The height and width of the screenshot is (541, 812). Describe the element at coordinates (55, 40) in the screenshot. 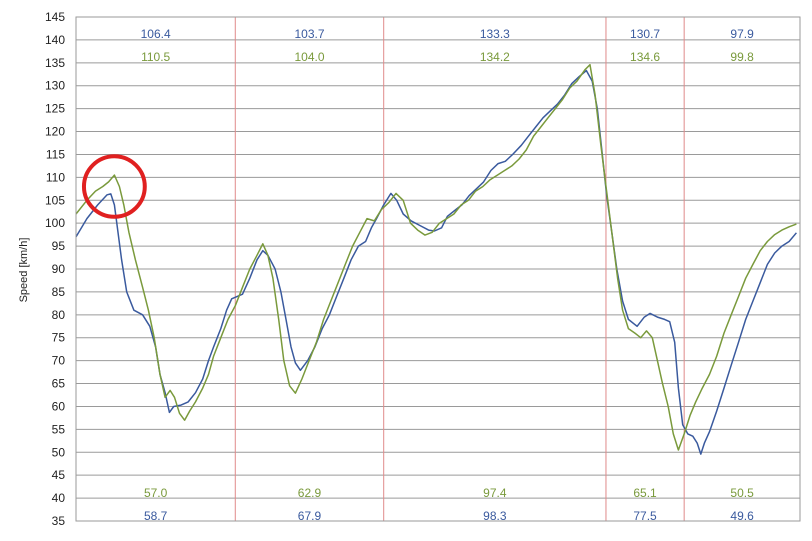

I see `y-tick-140: 140` at that location.